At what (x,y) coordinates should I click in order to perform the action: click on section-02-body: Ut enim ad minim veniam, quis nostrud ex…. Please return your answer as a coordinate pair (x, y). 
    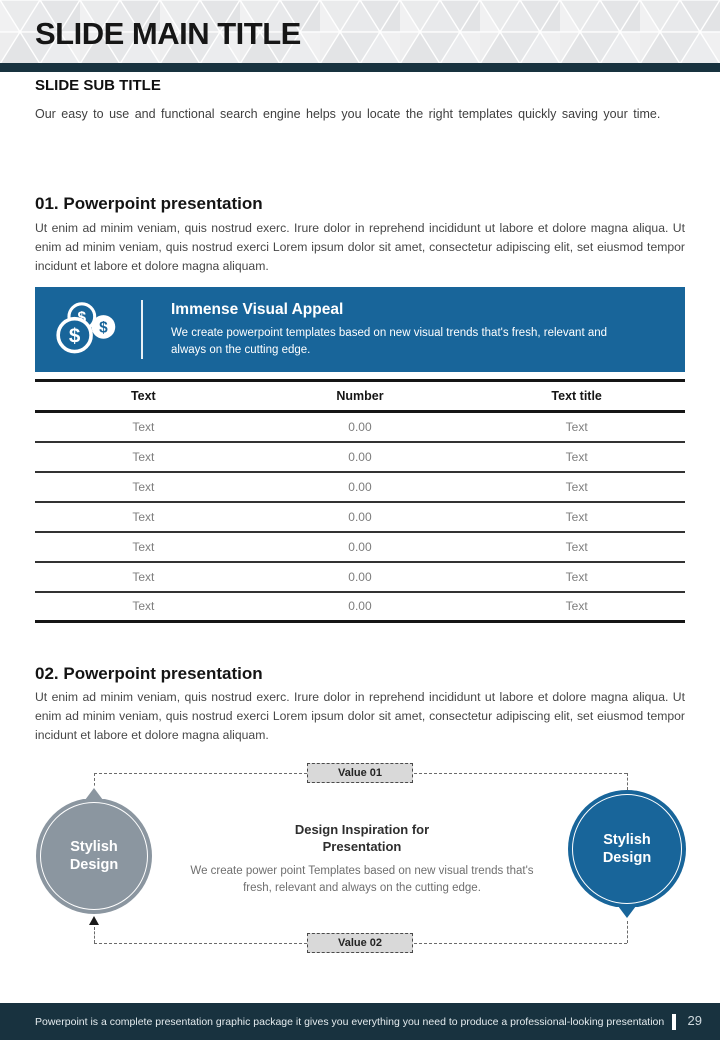
    Looking at the image, I should click on (360, 716).